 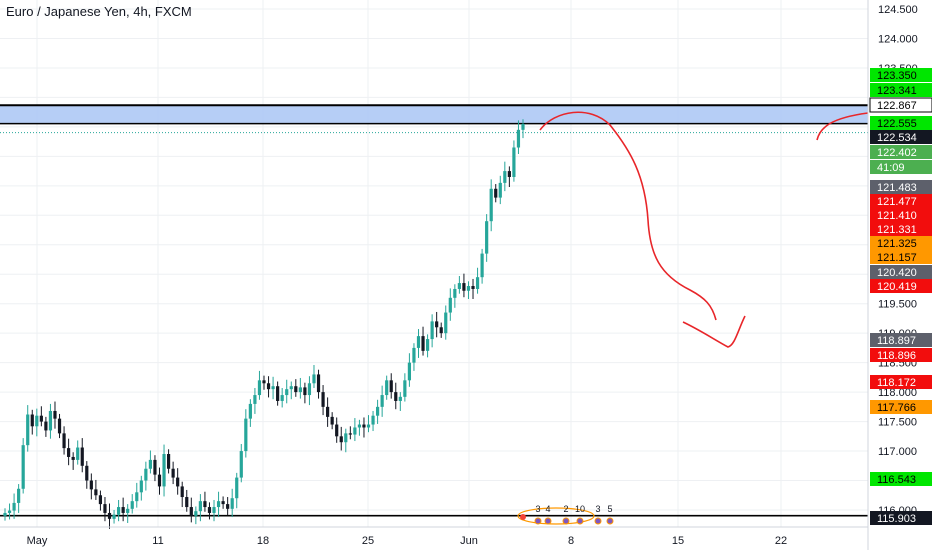 I want to click on projection-arrow-head, so click(x=714, y=331).